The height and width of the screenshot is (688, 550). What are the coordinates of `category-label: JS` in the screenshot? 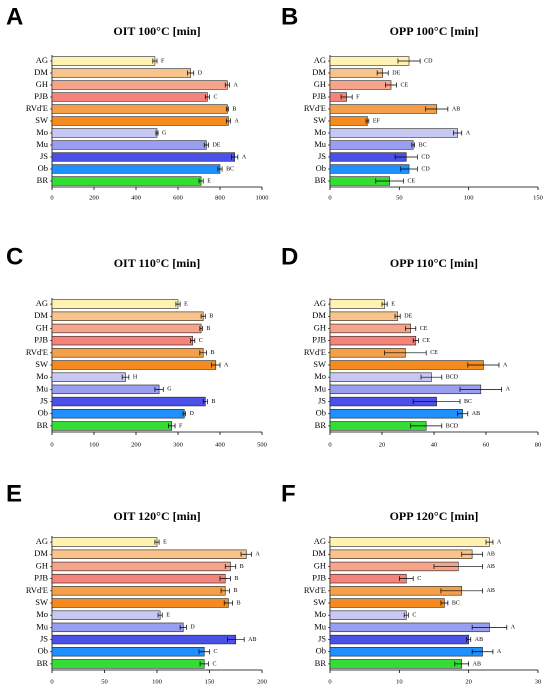 It's located at (44, 638).